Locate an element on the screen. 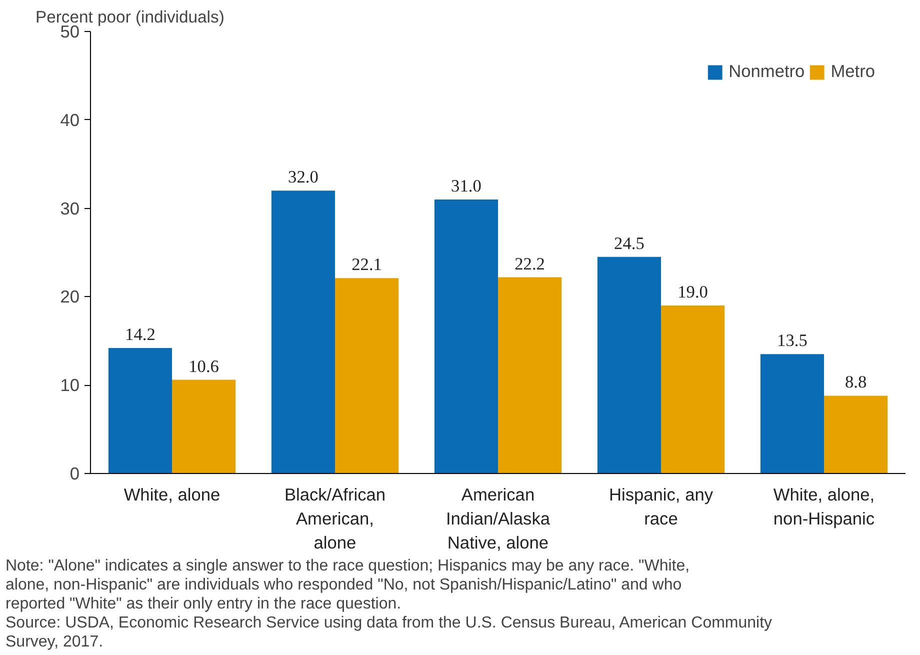 The width and height of the screenshot is (920, 655). x-tick-label: White, alone is located at coordinates (172, 494).